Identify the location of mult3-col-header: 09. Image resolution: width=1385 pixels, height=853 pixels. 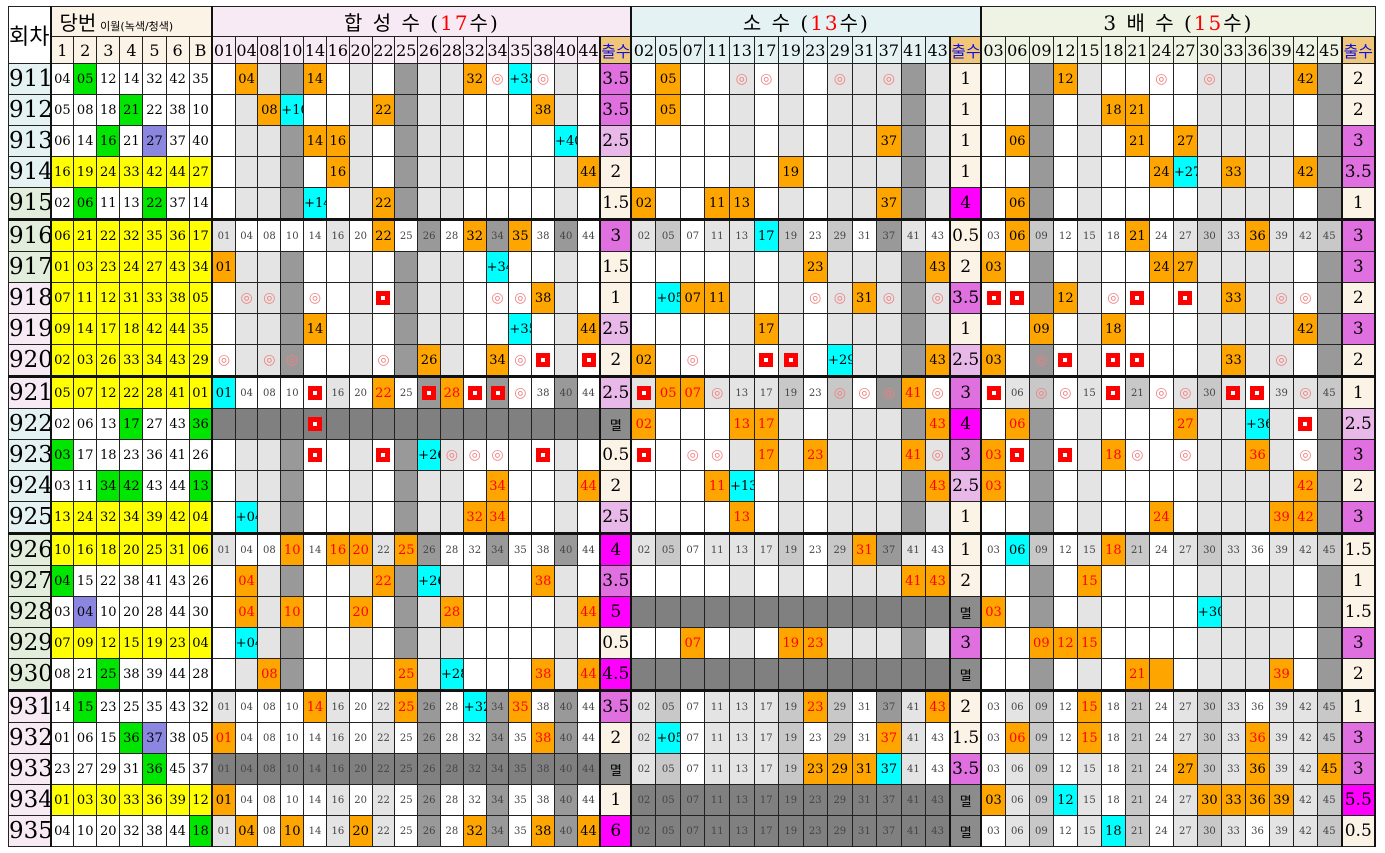
(1041, 50).